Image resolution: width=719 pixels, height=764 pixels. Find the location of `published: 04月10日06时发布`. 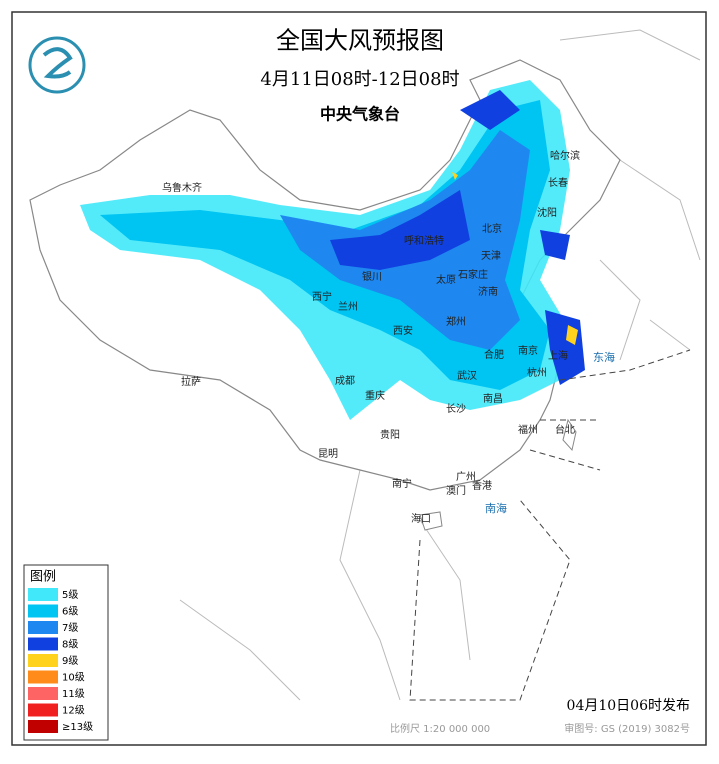

published: 04月10日06时发布 is located at coordinates (628, 706).